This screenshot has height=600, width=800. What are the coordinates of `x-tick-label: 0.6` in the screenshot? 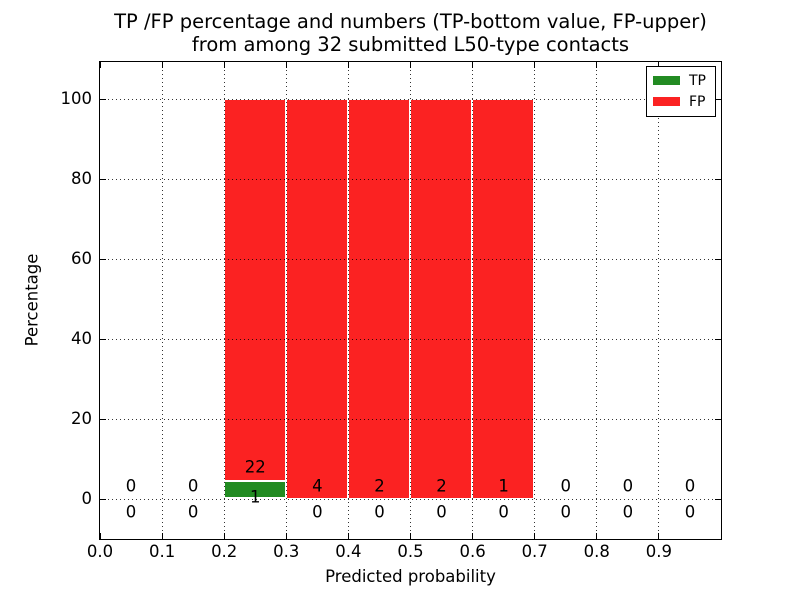 It's located at (472, 551).